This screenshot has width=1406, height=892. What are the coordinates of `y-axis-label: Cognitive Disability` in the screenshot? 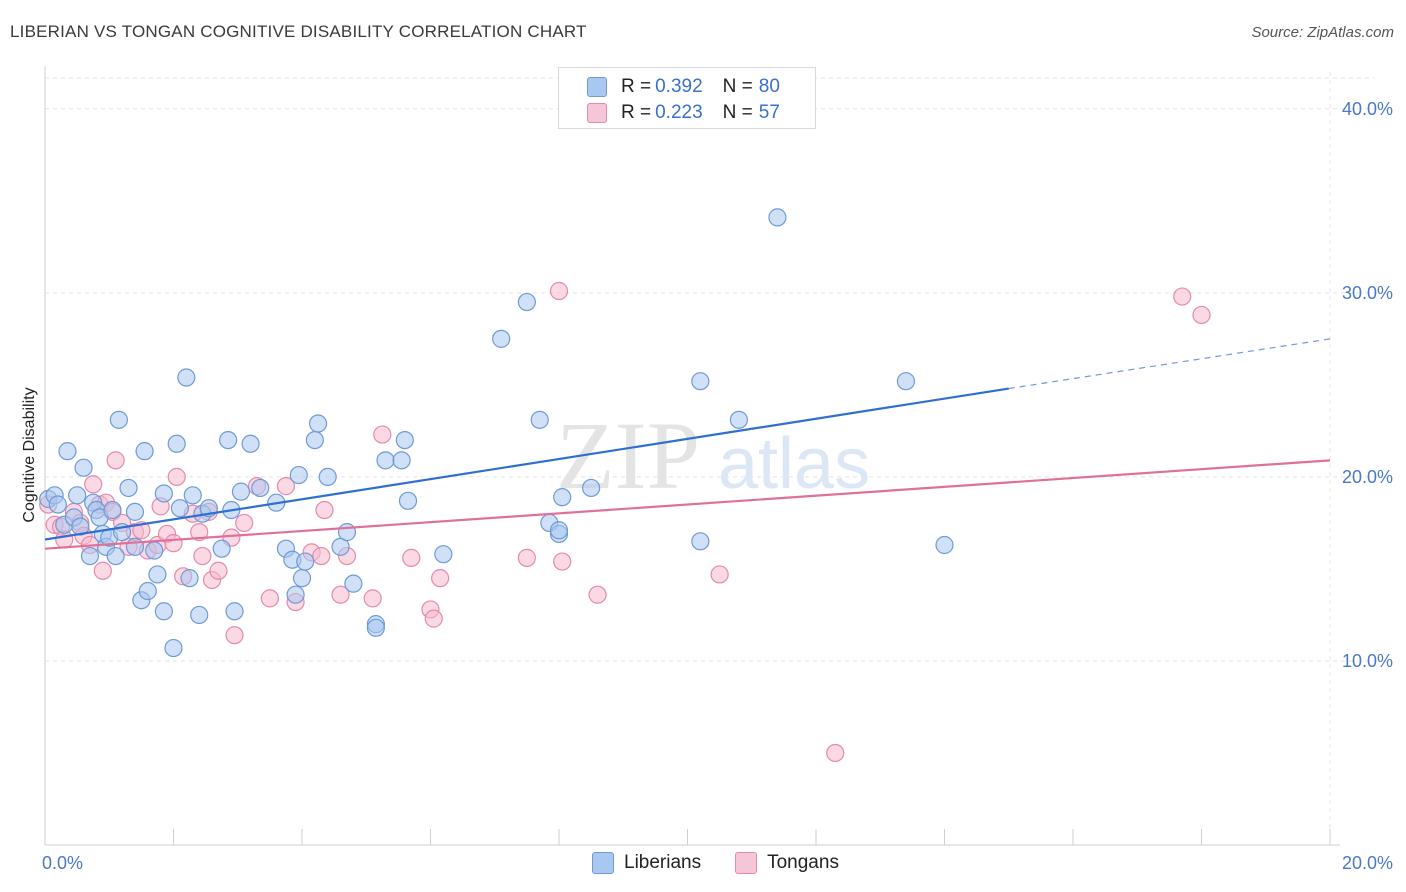 It's located at (29, 454).